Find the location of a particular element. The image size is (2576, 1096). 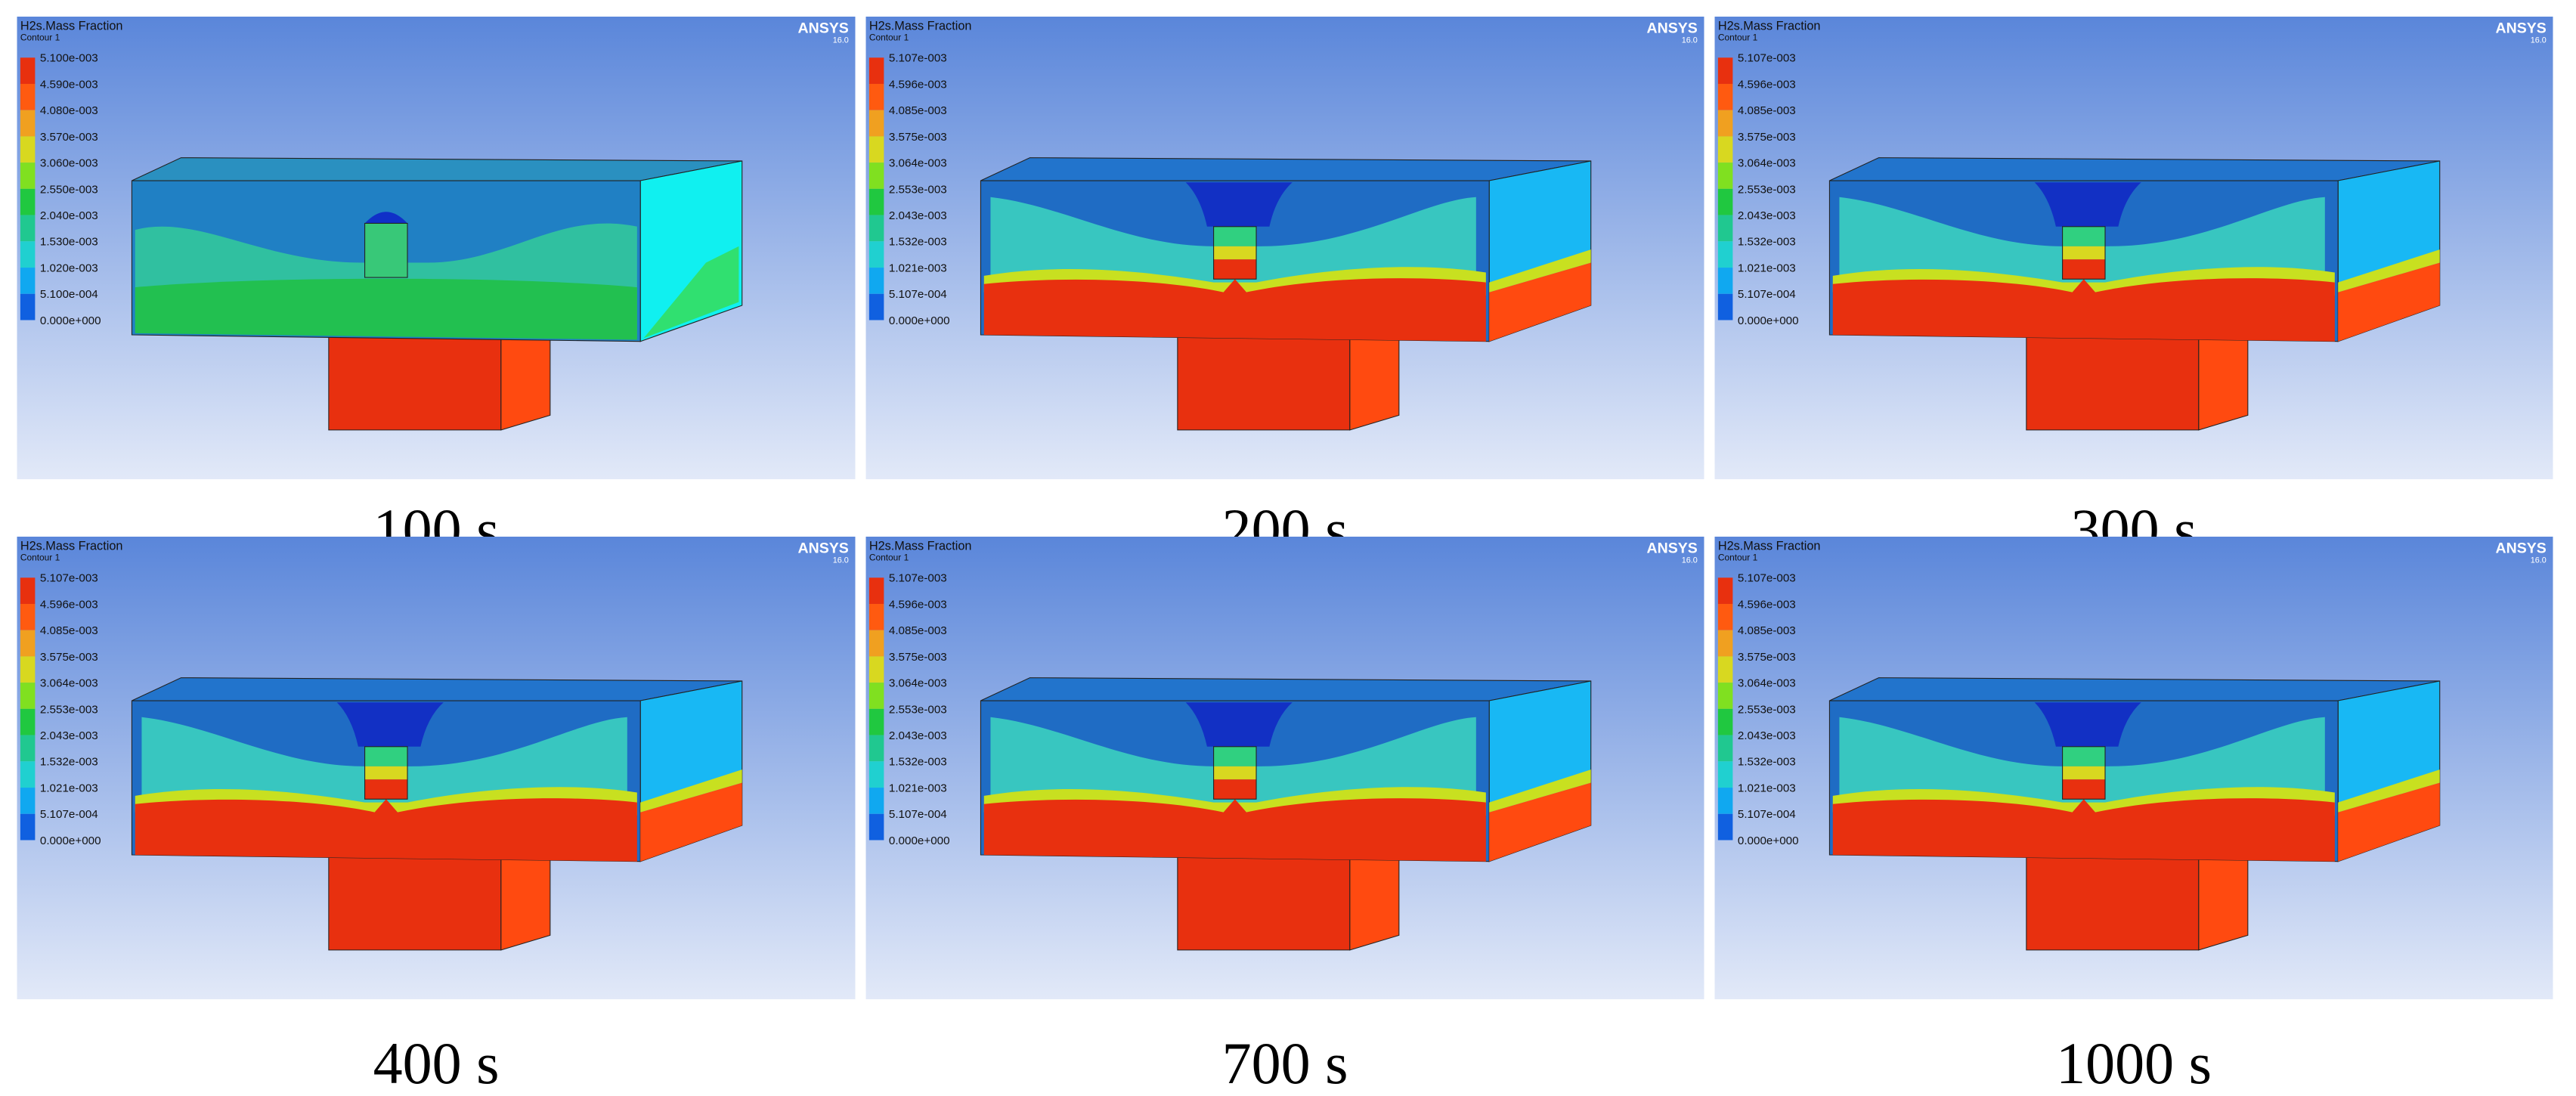

dome is located at coordinates (386, 218).